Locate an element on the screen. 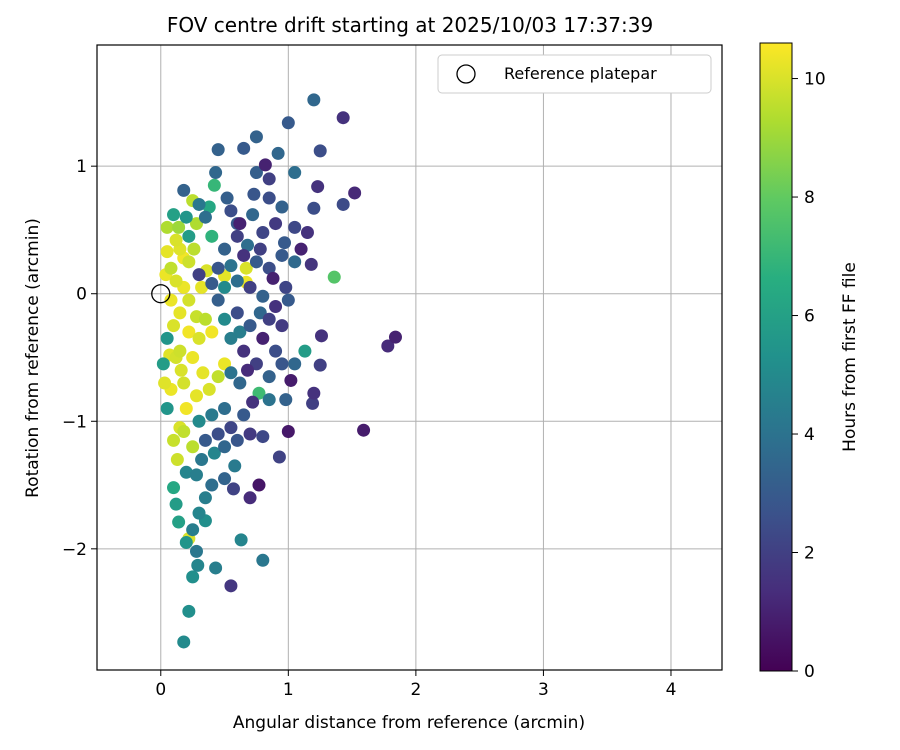 The height and width of the screenshot is (750, 900). reference-platepar-marker is located at coordinates (161, 294).